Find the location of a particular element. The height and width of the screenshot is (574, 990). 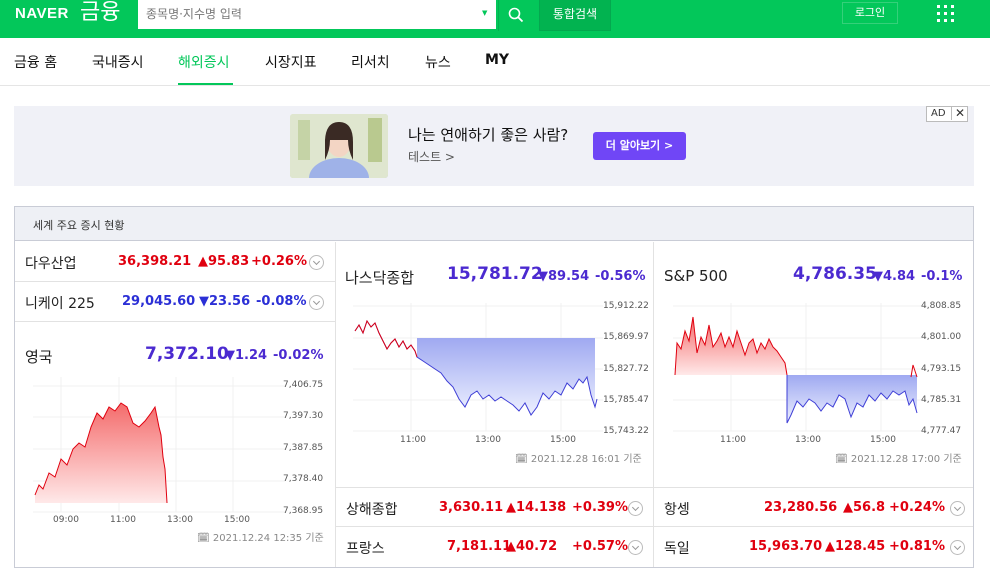

index-name: 상해종합 is located at coordinates (372, 510).